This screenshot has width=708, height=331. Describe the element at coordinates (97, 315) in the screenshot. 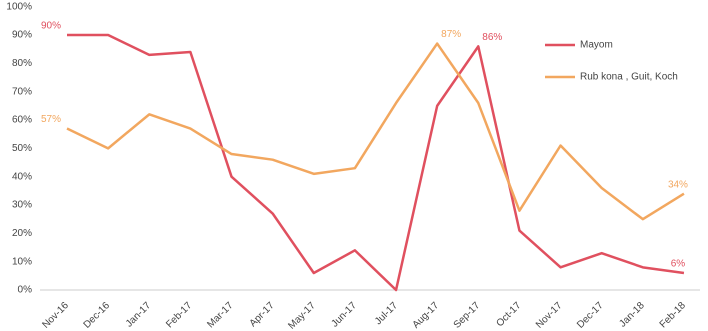

I see `x-tick-label: Dec-16` at that location.